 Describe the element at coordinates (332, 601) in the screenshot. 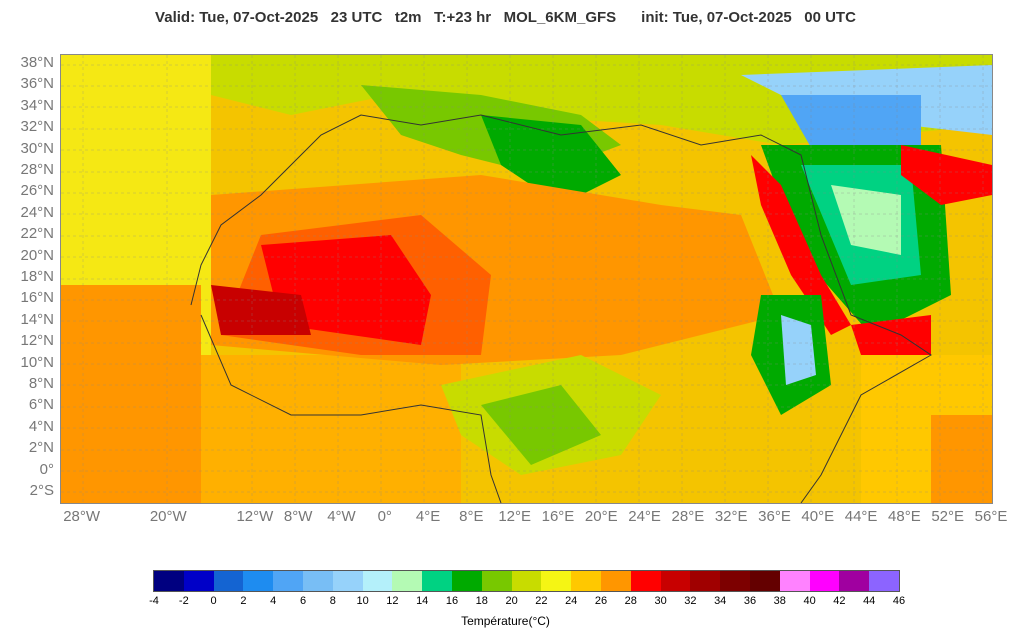

I see `colorbar-tick-label: 8` at that location.